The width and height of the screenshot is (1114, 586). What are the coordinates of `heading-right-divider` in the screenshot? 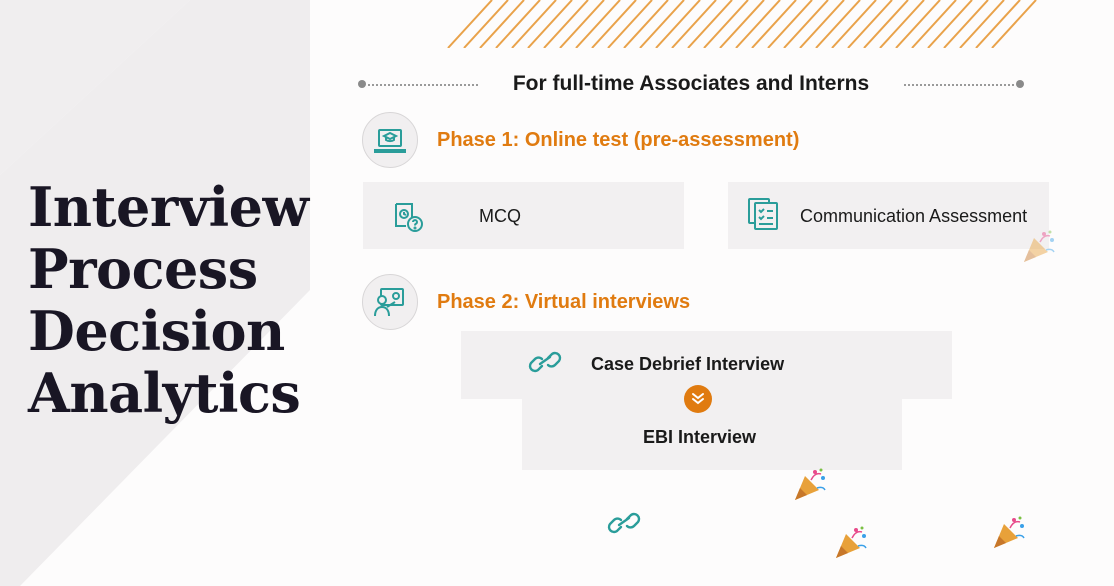 It's located at (959, 85).